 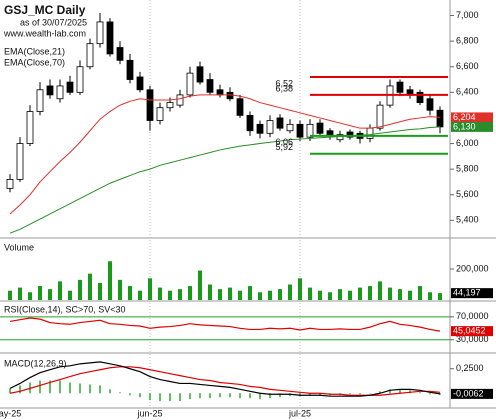 I want to click on legend-entry: EMA(Close,70), so click(x=34, y=62).